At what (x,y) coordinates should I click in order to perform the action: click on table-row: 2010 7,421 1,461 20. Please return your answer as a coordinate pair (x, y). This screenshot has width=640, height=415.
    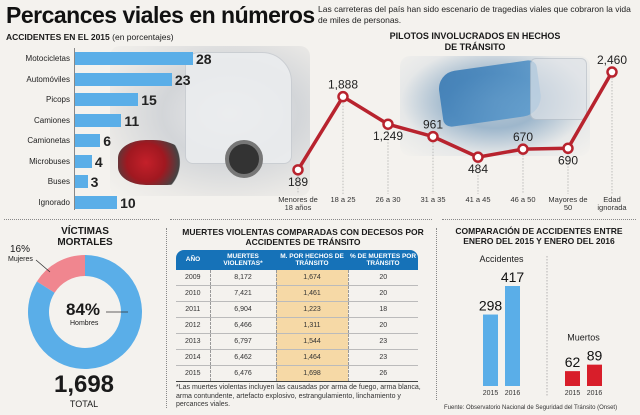
    Looking at the image, I should click on (297, 293).